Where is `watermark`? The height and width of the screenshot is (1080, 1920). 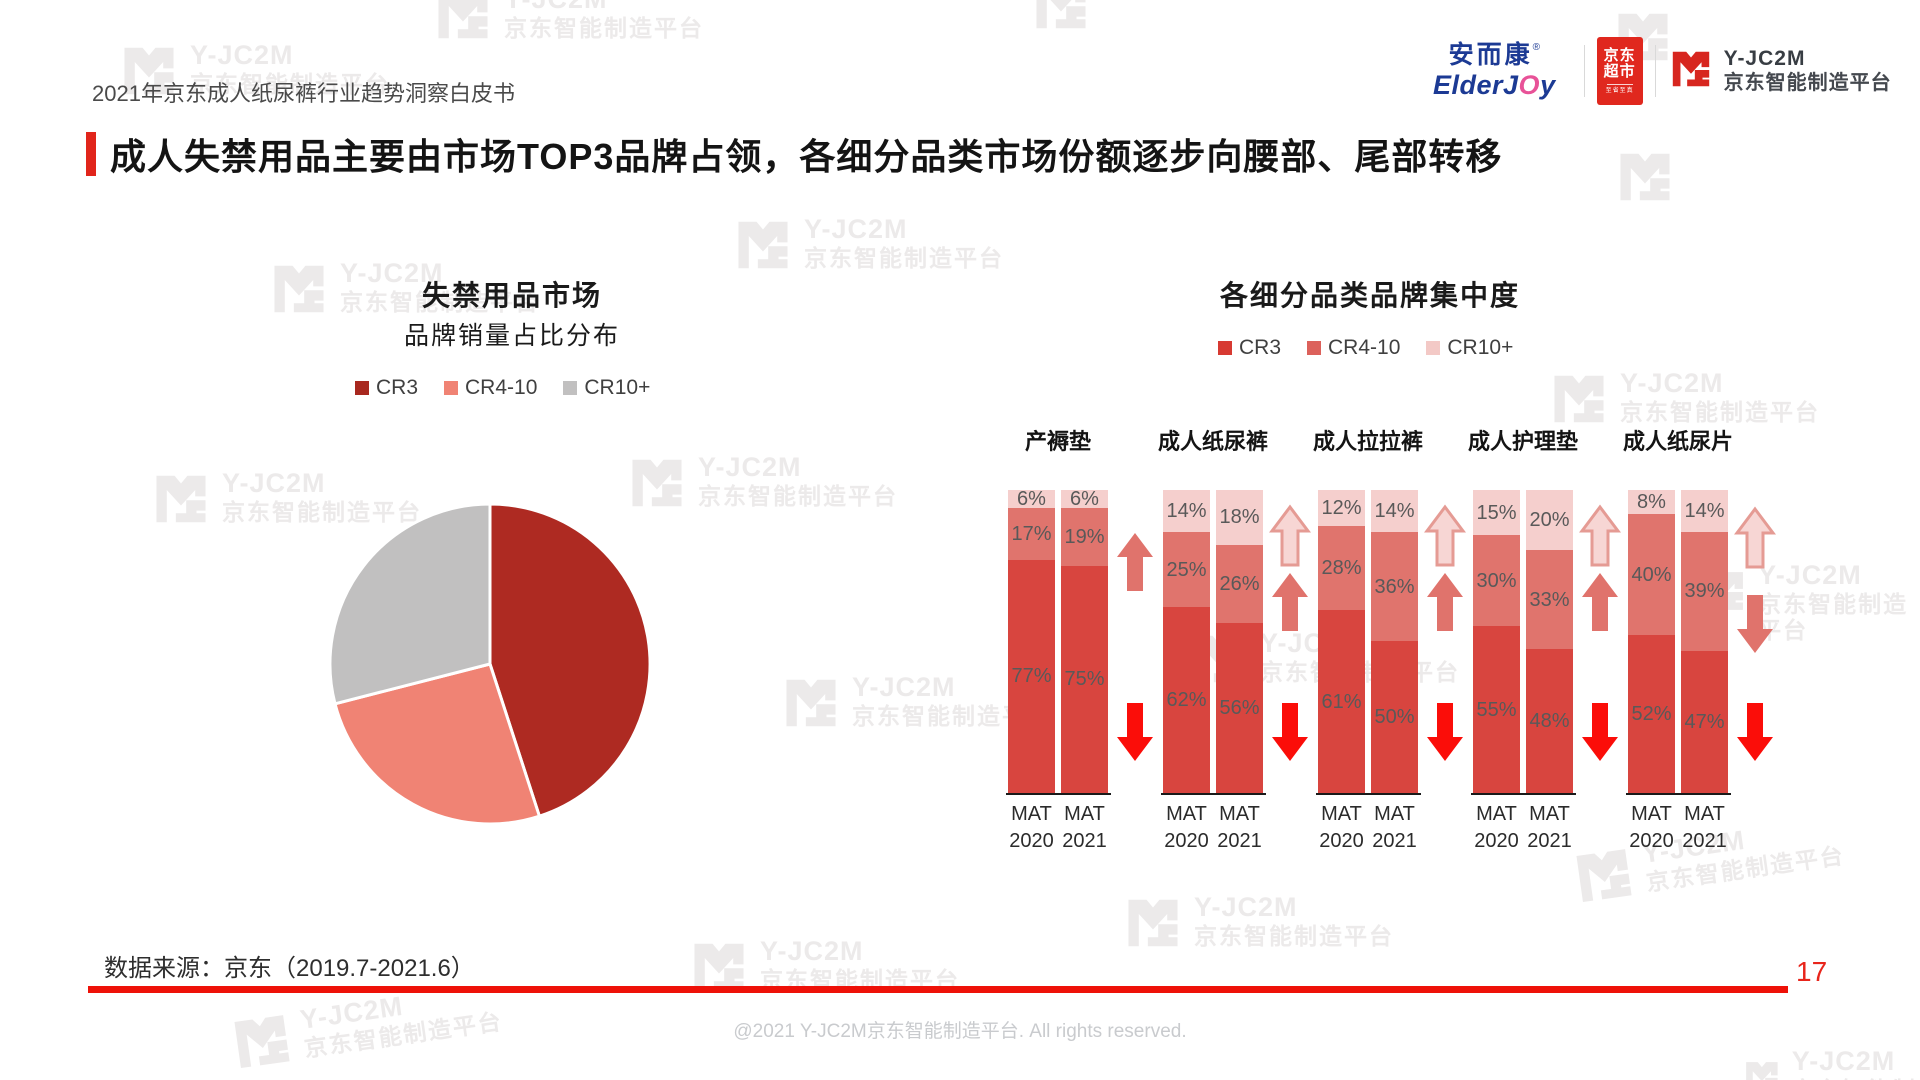 watermark is located at coordinates (1061, 18).